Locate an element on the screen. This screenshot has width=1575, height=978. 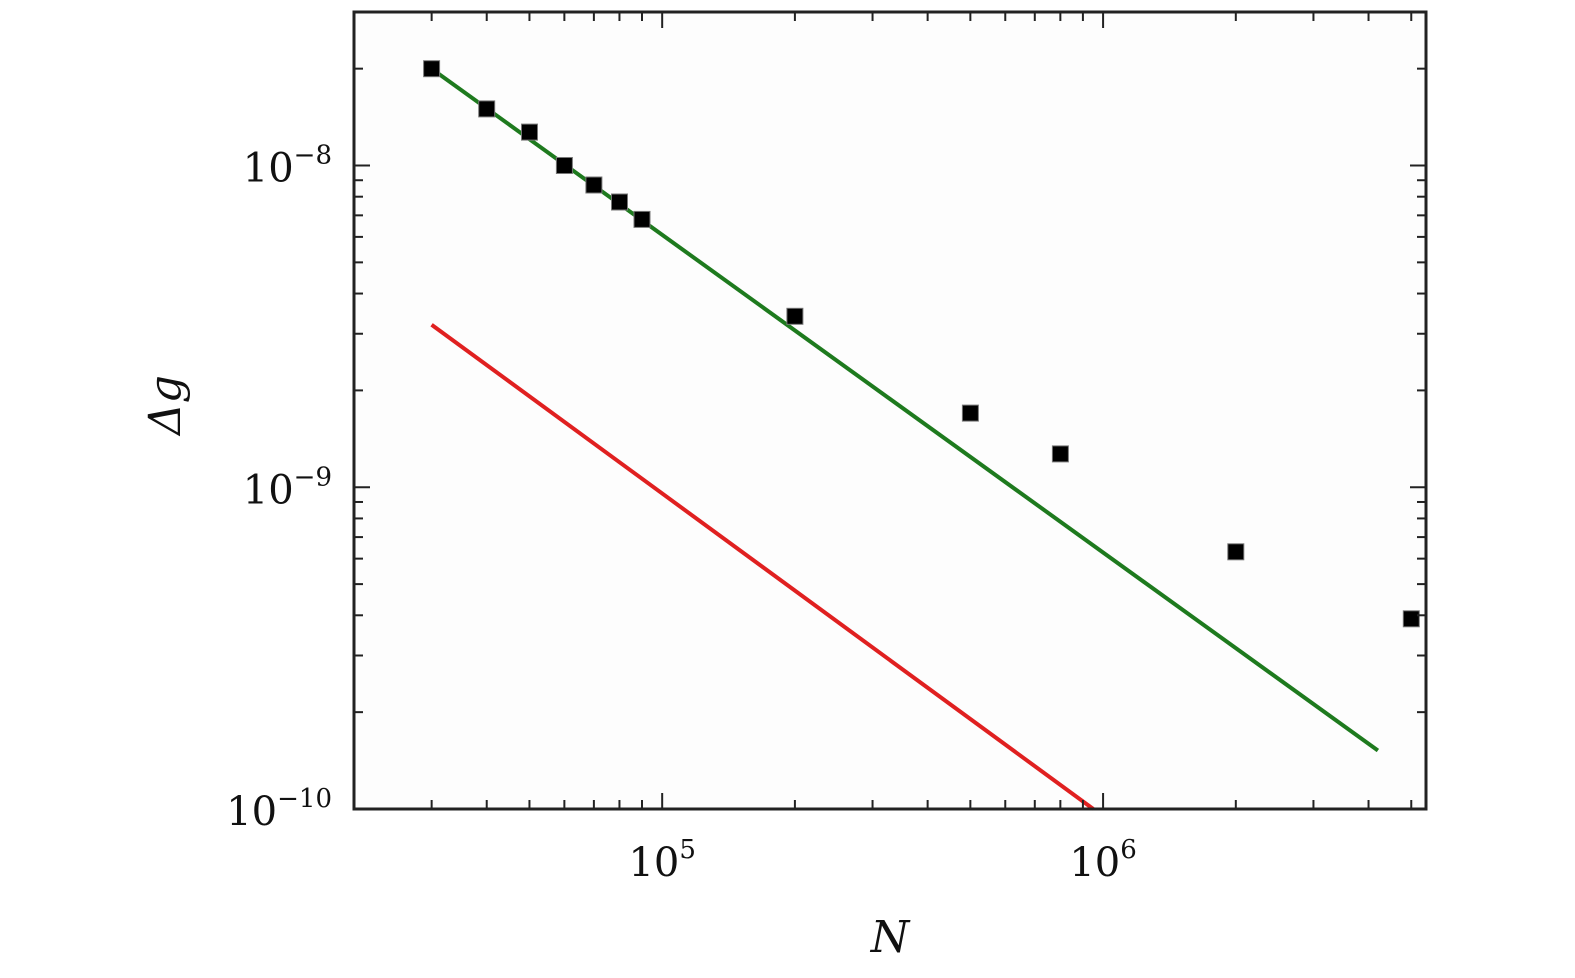
y-axis-label: Δg is located at coordinates (165, 406).